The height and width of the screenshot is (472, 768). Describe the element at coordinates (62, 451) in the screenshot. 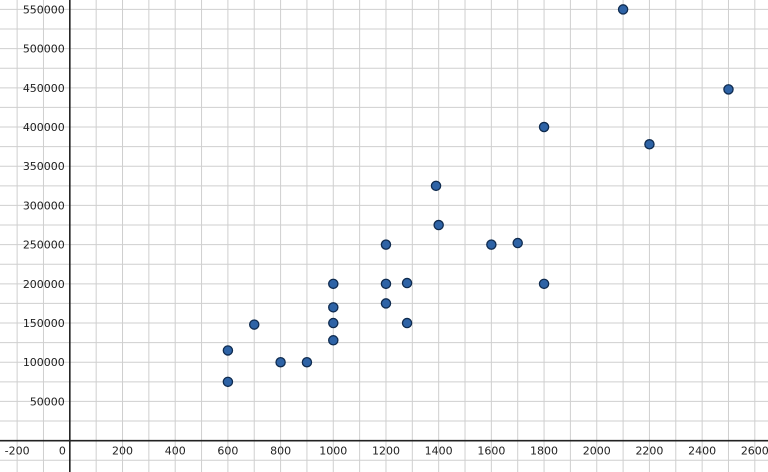

I see `x-tick-label: 0` at that location.